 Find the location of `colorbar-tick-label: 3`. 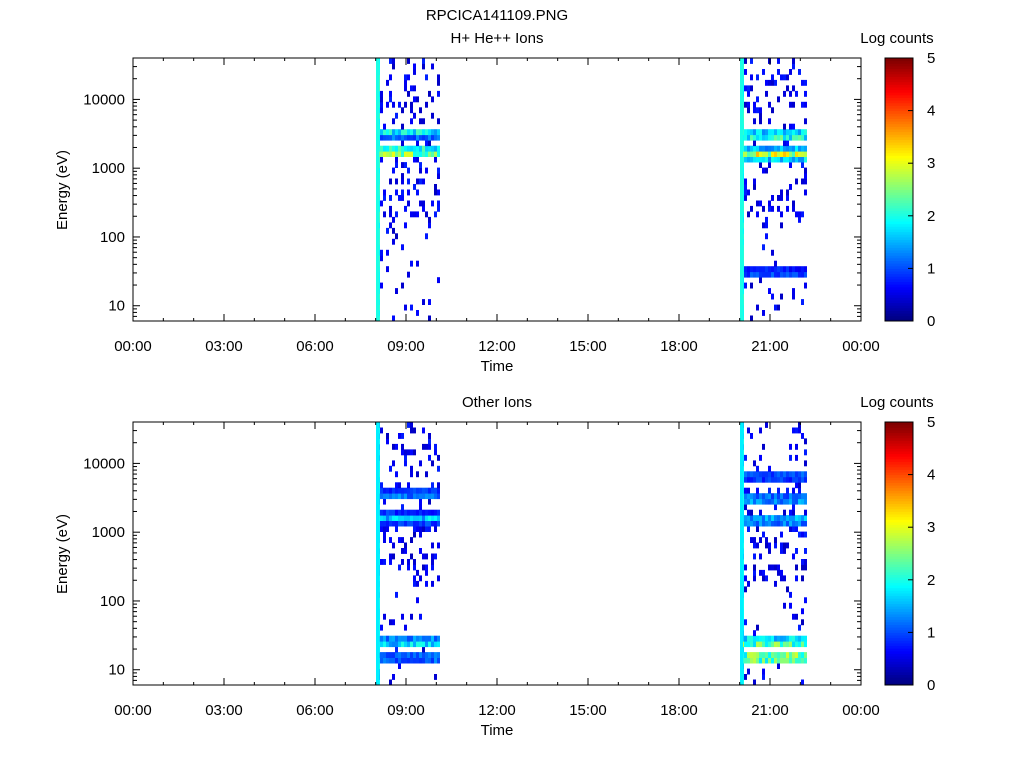

colorbar-tick-label: 3 is located at coordinates (931, 527).